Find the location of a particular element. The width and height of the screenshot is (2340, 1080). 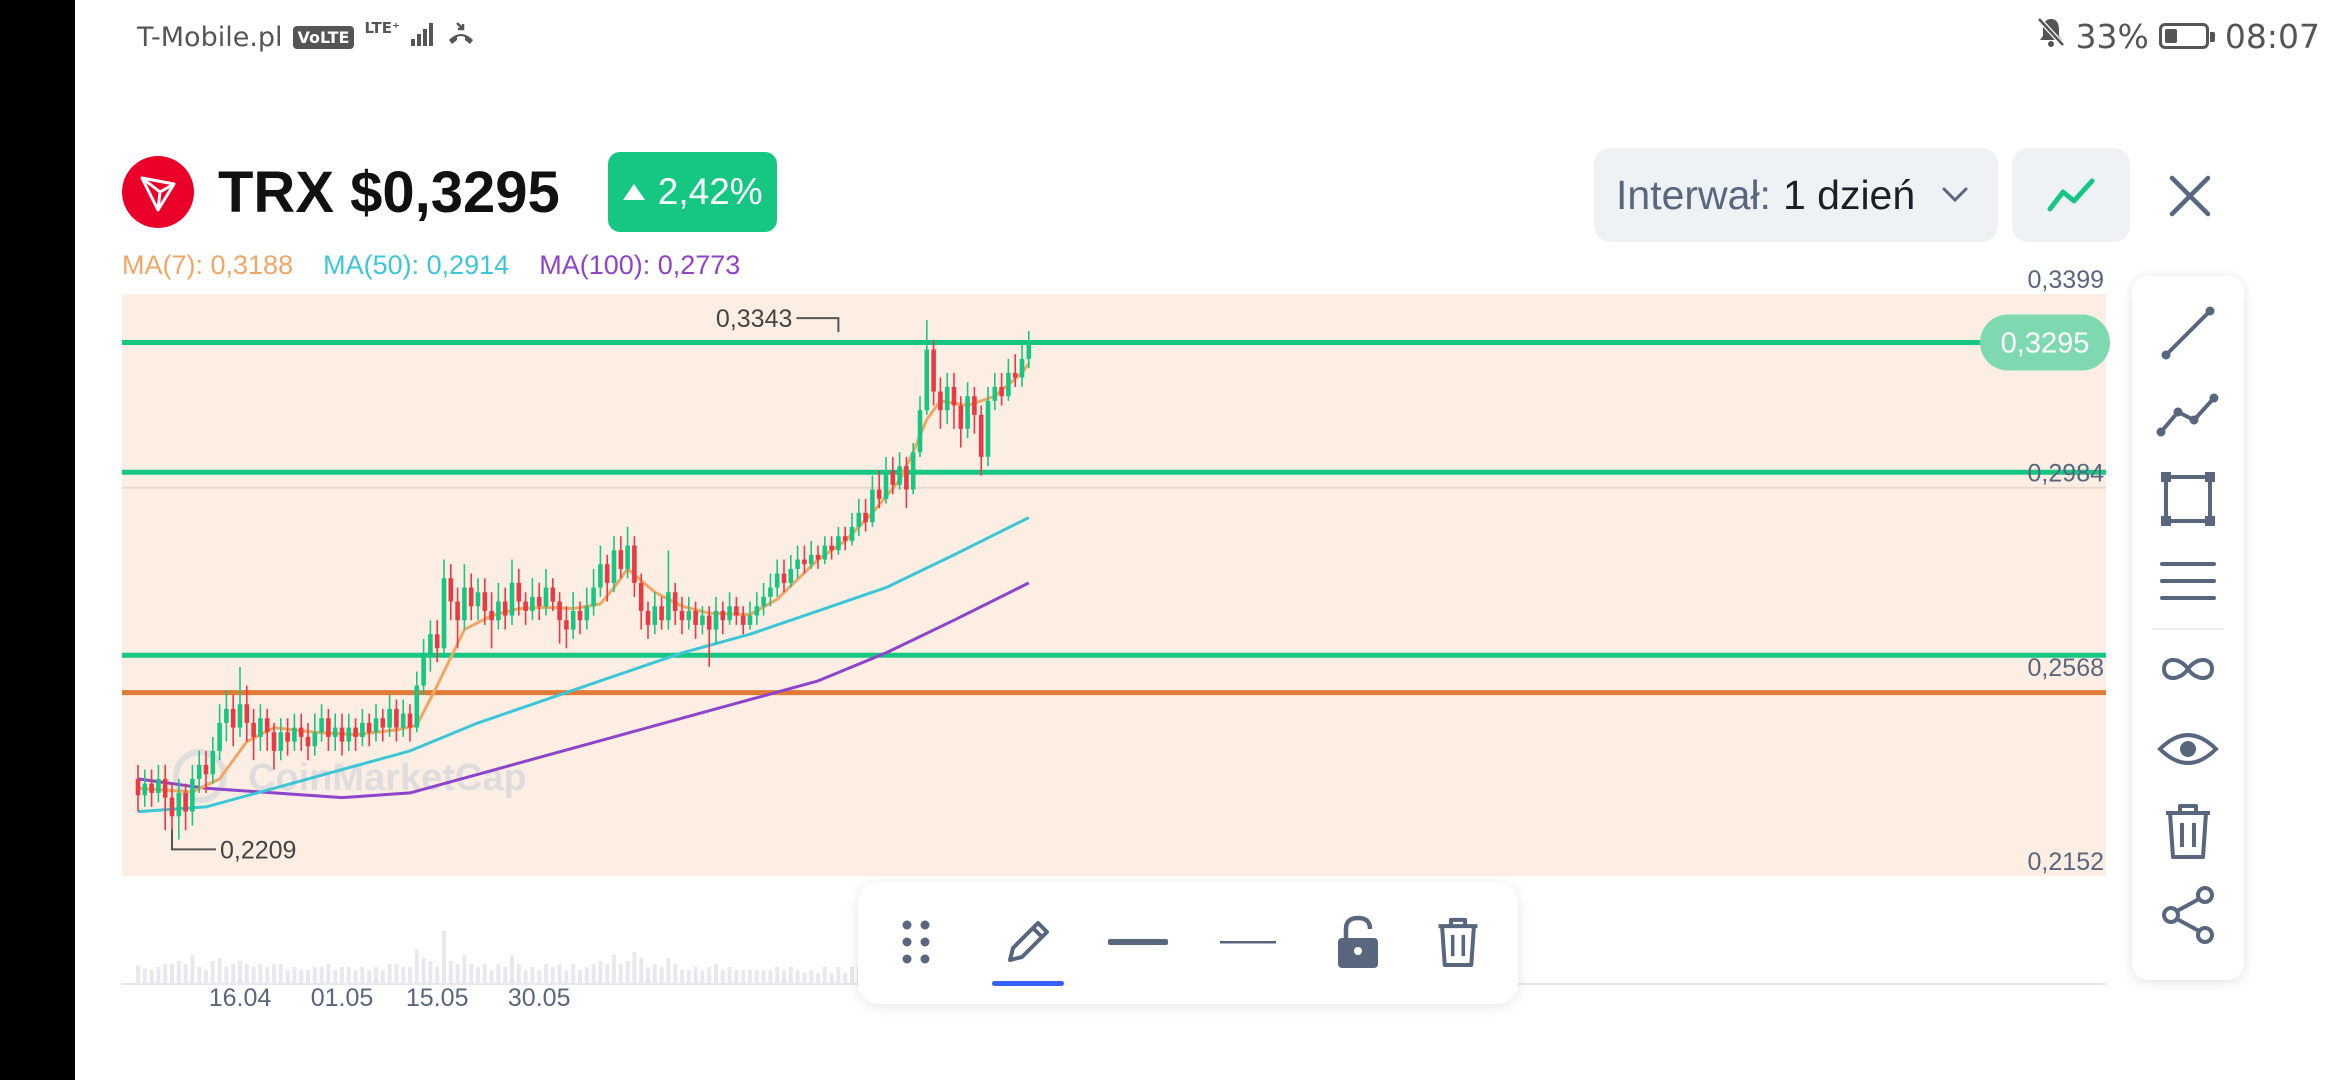

delete-drawing-tool is located at coordinates (1458, 942).